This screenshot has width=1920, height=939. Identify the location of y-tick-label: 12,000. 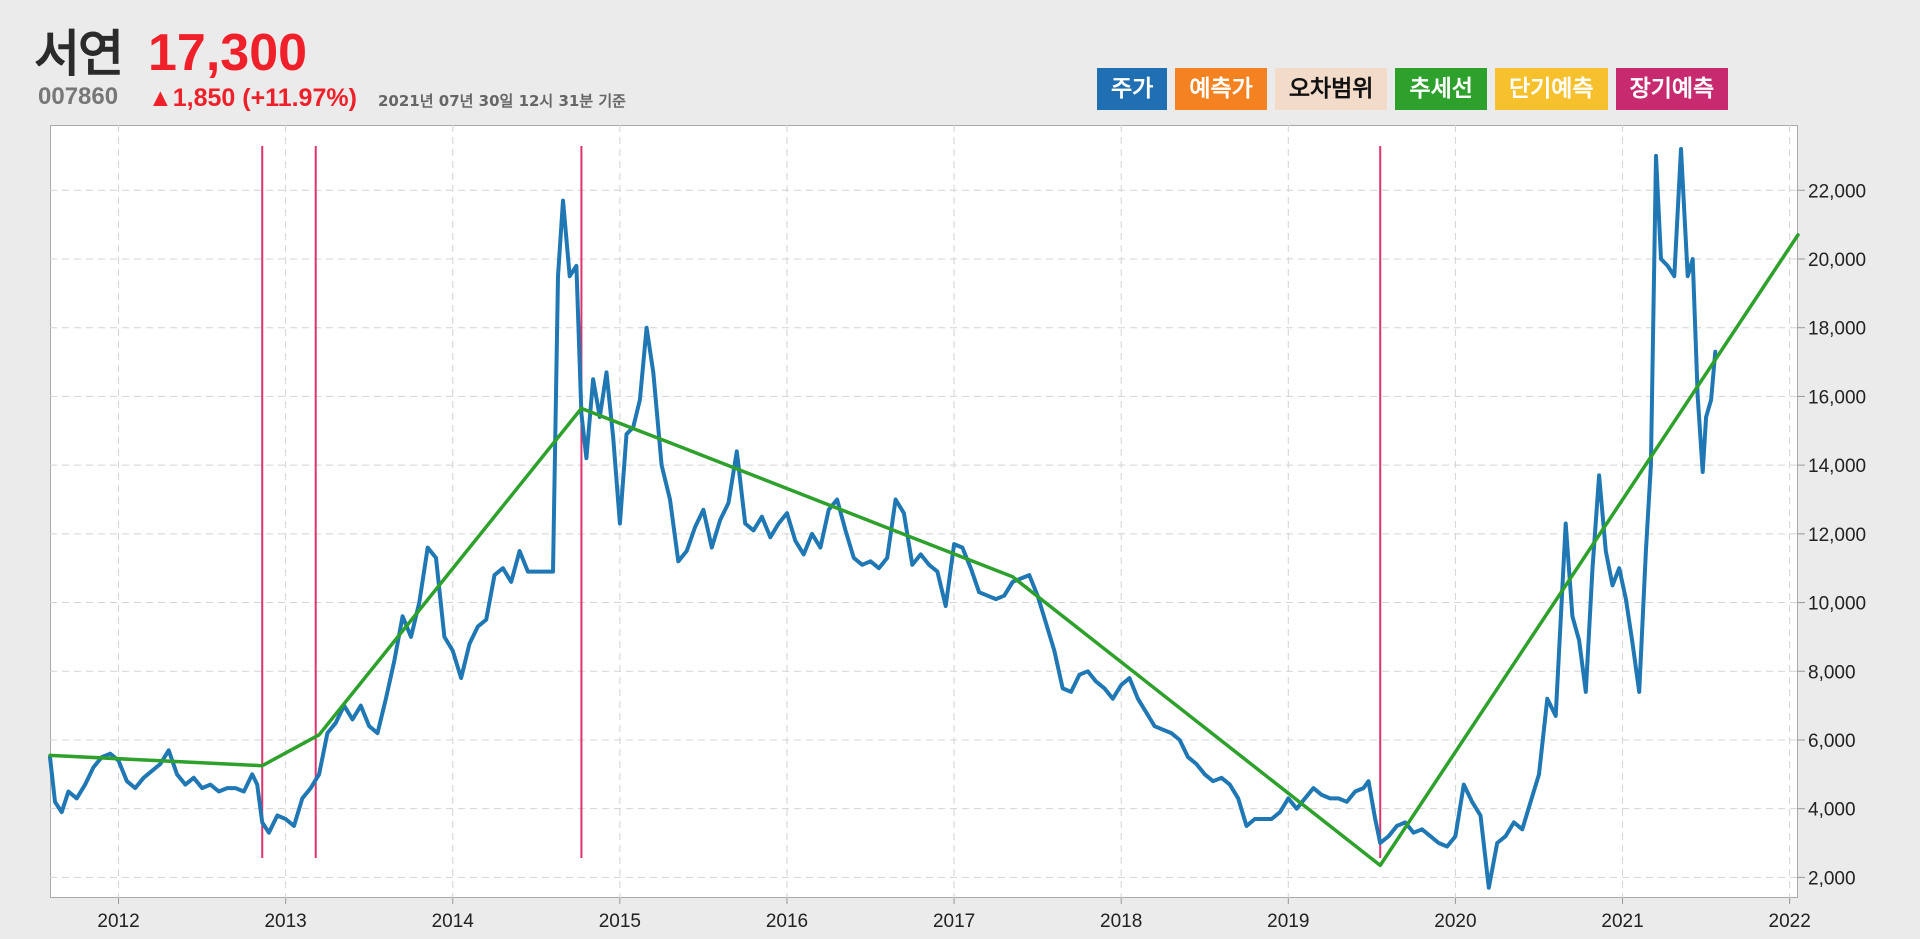
(1837, 535).